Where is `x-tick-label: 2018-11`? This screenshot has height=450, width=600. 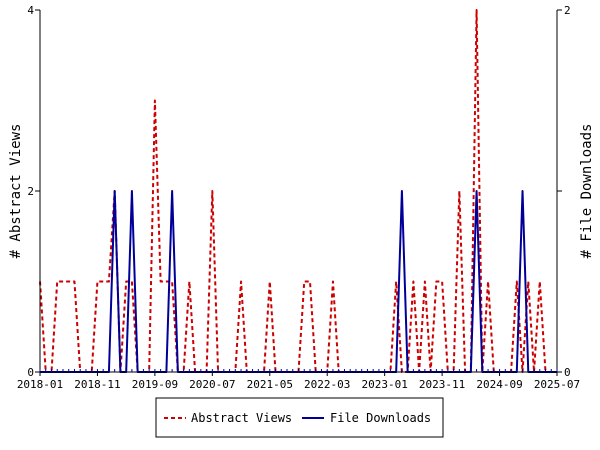 x-tick-label: 2018-11 is located at coordinates (97, 384).